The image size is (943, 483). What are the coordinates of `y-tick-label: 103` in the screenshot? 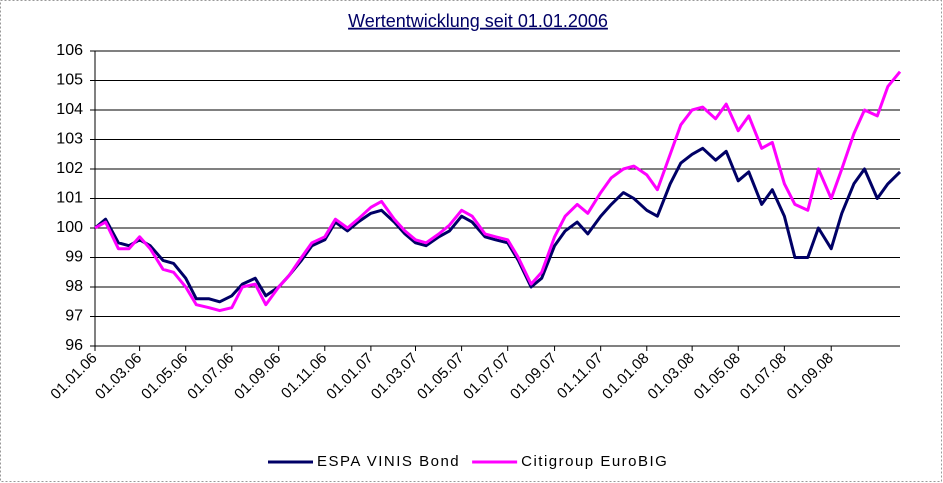 It's located at (69, 139).